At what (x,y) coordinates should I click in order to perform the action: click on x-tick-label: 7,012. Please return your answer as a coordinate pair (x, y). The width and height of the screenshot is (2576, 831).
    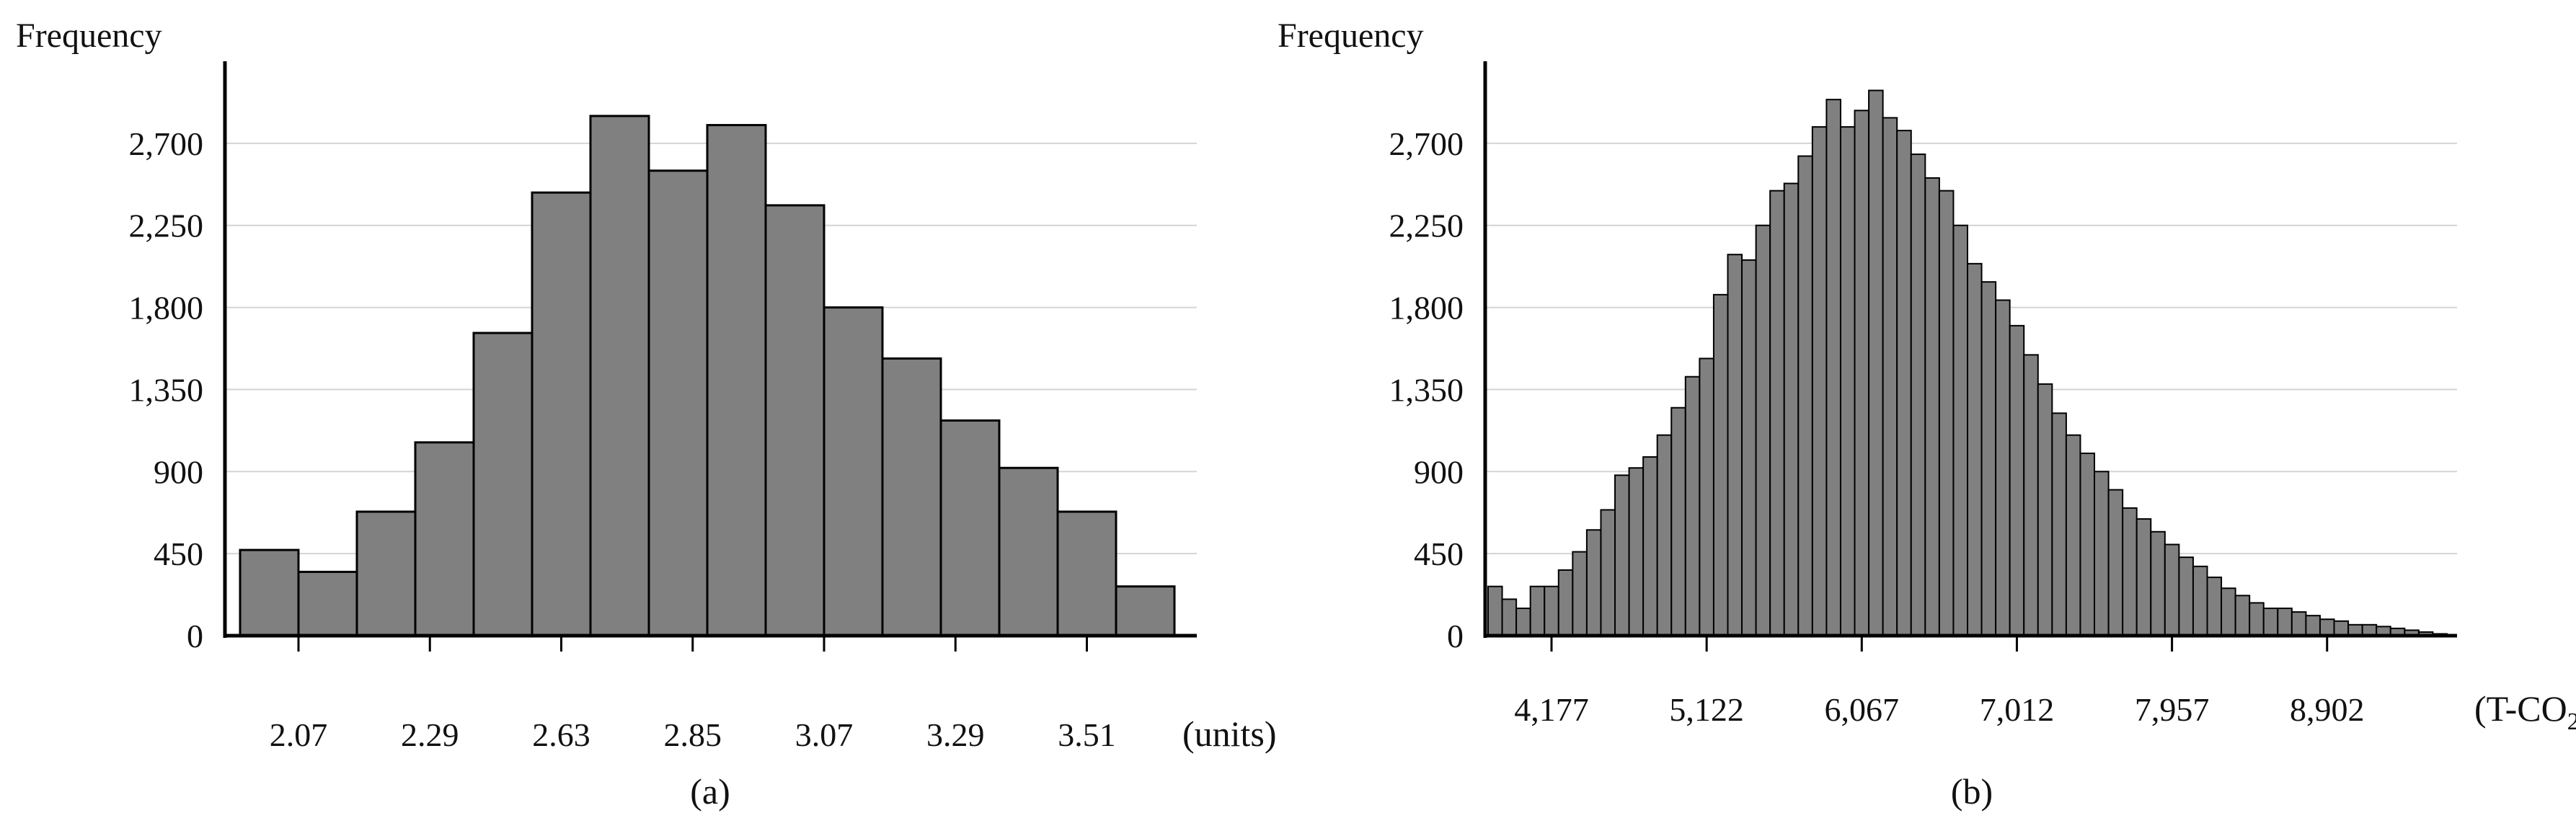
    Looking at the image, I should click on (2017, 709).